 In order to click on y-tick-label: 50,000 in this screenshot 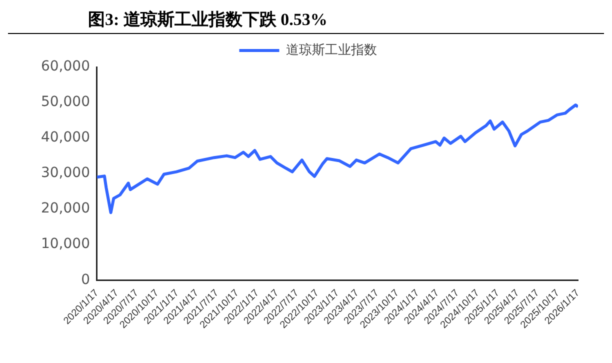, I will do `click(65, 102)`.